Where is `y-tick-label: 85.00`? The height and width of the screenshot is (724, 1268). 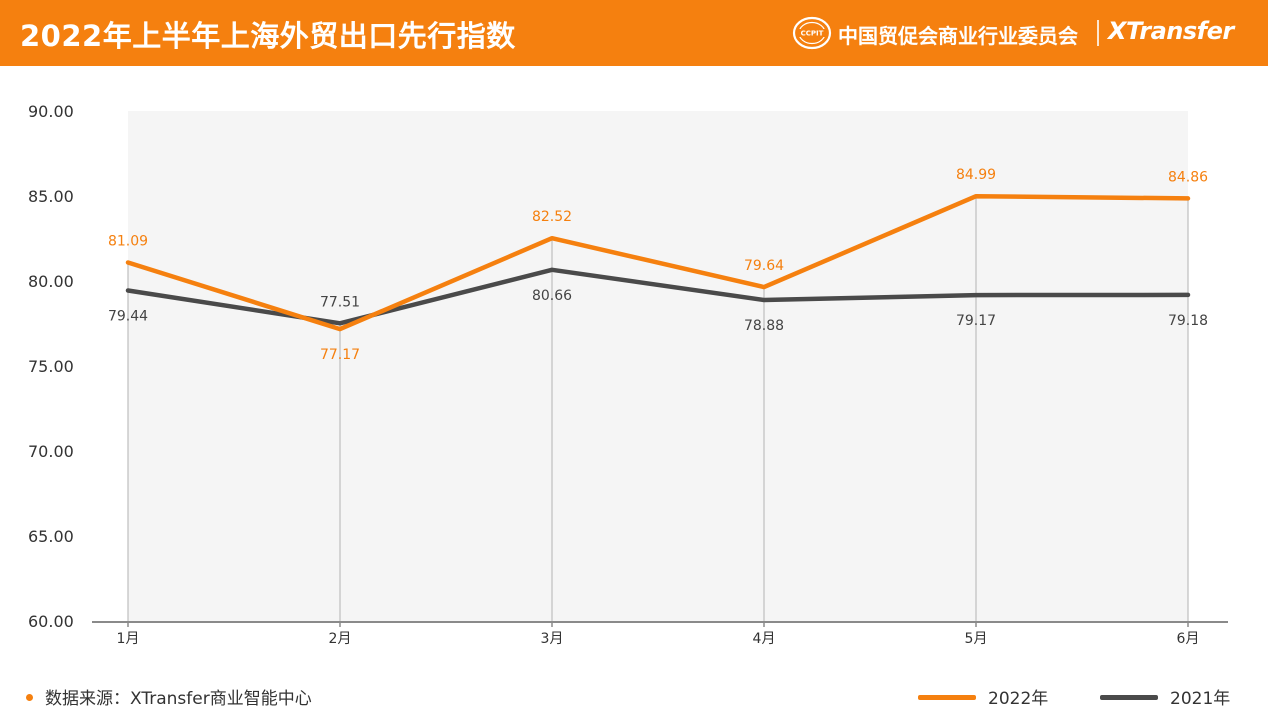
y-tick-label: 85.00 is located at coordinates (51, 196).